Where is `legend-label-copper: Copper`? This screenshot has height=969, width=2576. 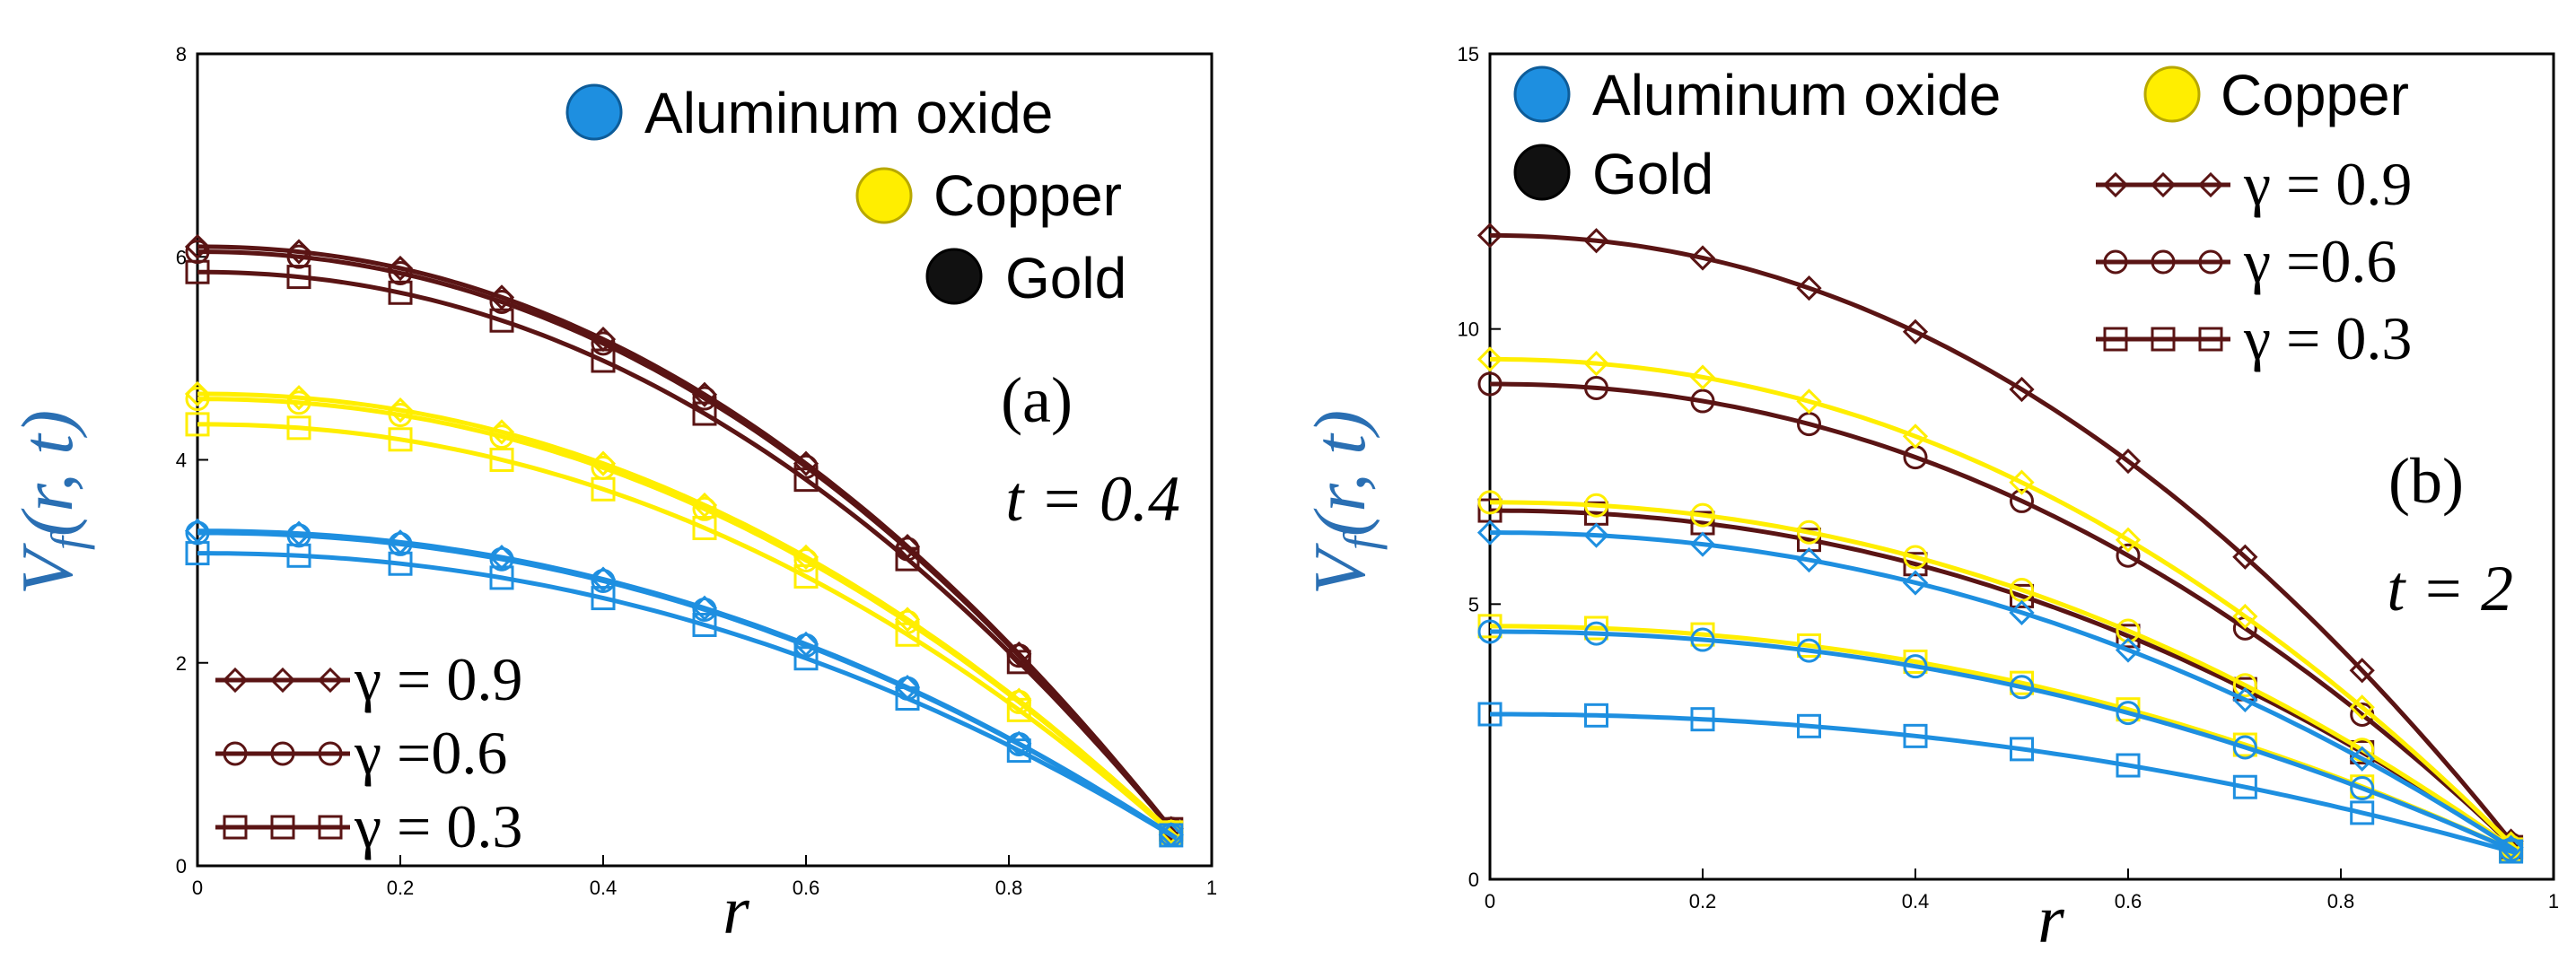
legend-label-copper: Copper is located at coordinates (2315, 95).